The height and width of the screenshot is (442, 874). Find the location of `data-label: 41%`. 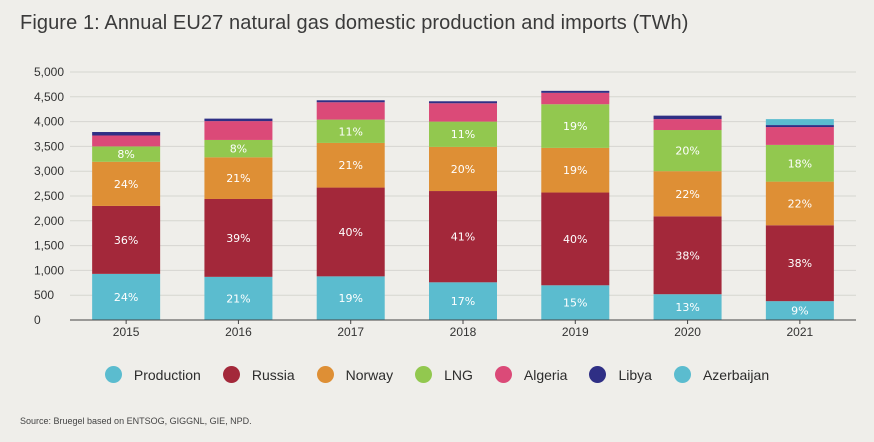

data-label: 41% is located at coordinates (463, 237).